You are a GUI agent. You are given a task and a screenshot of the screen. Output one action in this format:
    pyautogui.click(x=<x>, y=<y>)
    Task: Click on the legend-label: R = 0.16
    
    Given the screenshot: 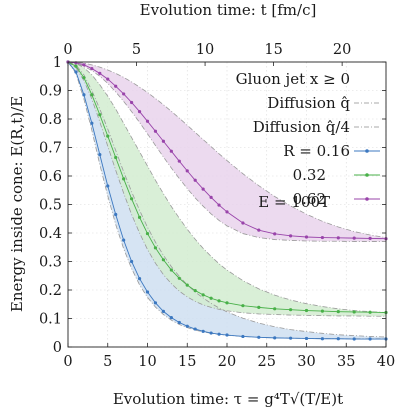 What is the action you would take?
    pyautogui.click(x=316, y=151)
    